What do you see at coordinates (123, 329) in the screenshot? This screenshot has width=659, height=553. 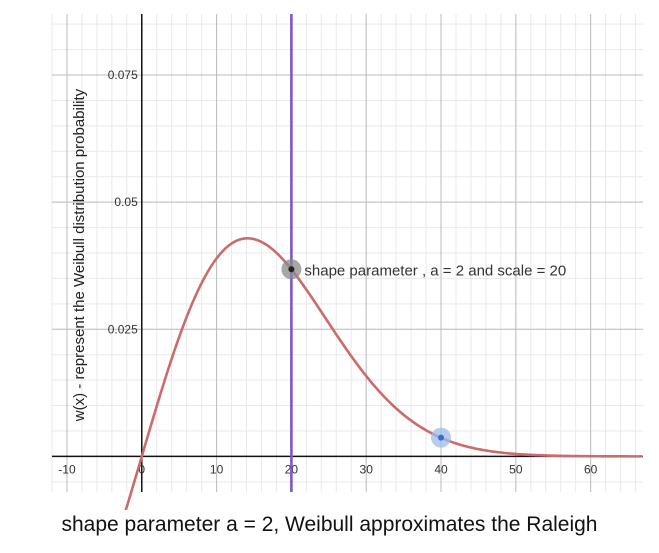 I see `y-tick-label: 0.025` at bounding box center [123, 329].